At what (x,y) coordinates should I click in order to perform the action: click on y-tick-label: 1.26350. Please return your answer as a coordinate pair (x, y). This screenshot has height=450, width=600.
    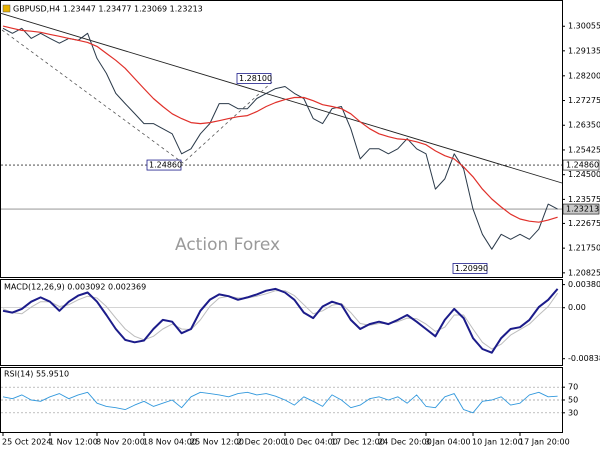
    Looking at the image, I should click on (584, 125).